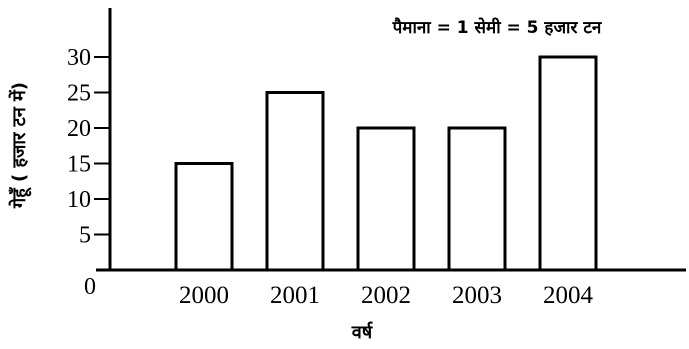 This screenshot has height=349, width=689. Describe the element at coordinates (497, 27) in the screenshot. I see `scale-annotation: पैमाना = 1 सेमी = 5 हजार टन` at that location.